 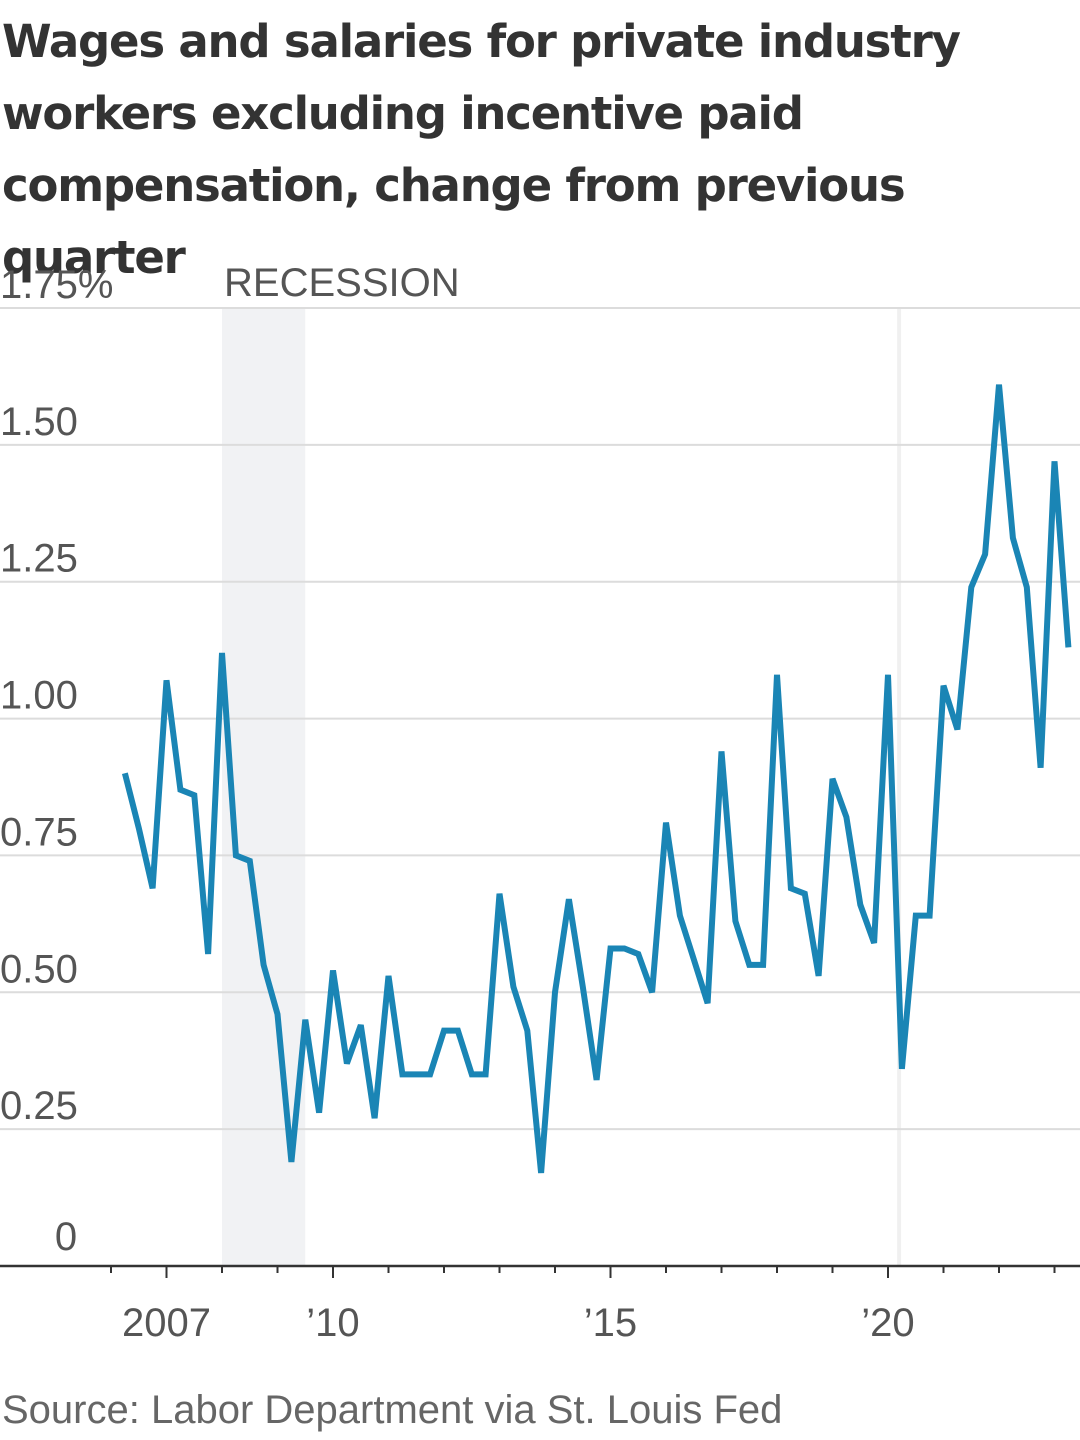 What do you see at coordinates (56, 285) in the screenshot?
I see `y-tick-label-0: 1.75%` at bounding box center [56, 285].